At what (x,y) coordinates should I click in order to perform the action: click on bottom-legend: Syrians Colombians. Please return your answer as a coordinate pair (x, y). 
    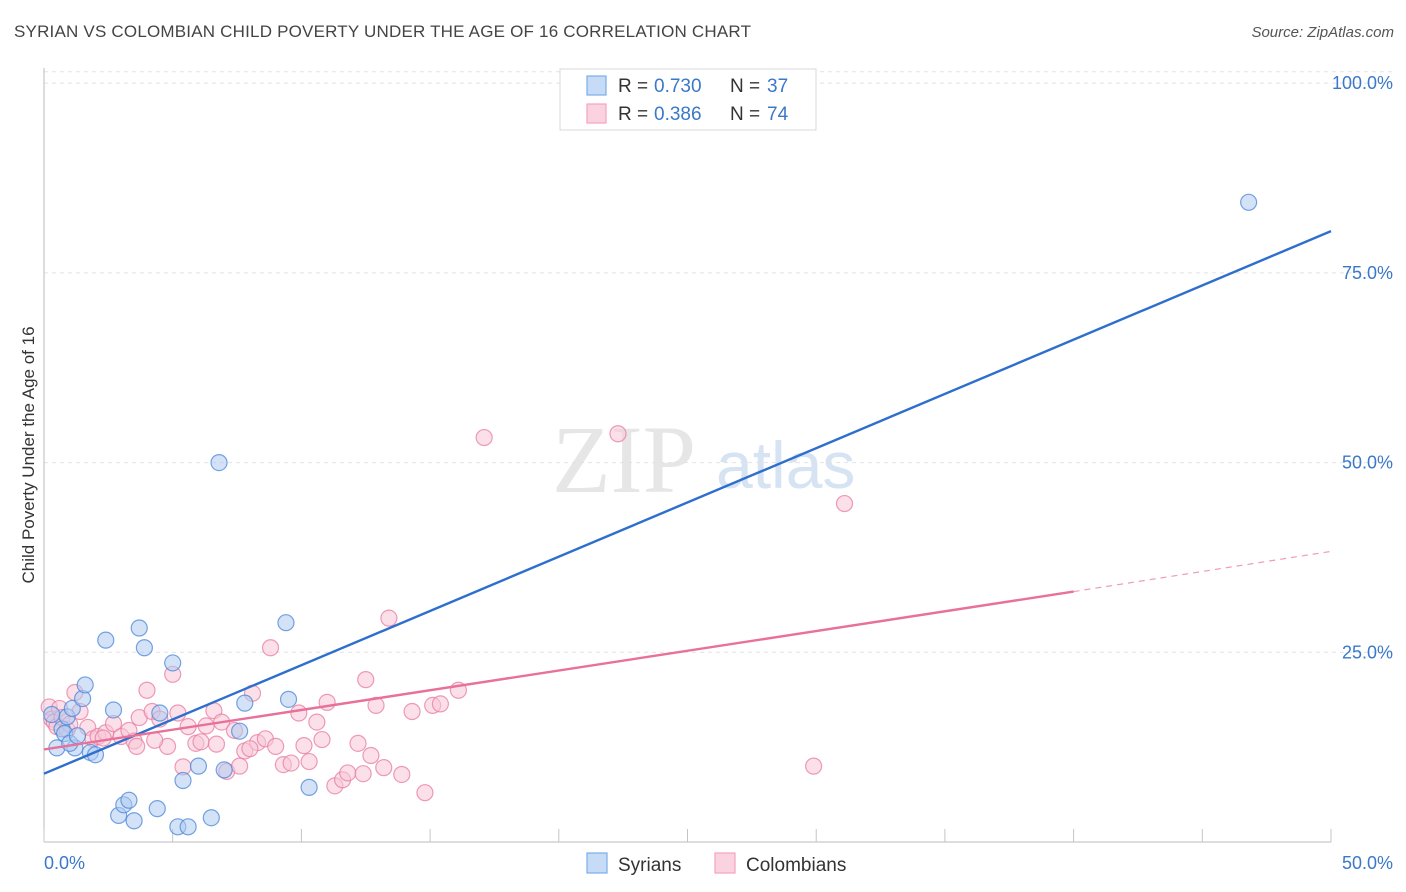
    Looking at the image, I should click on (716, 864).